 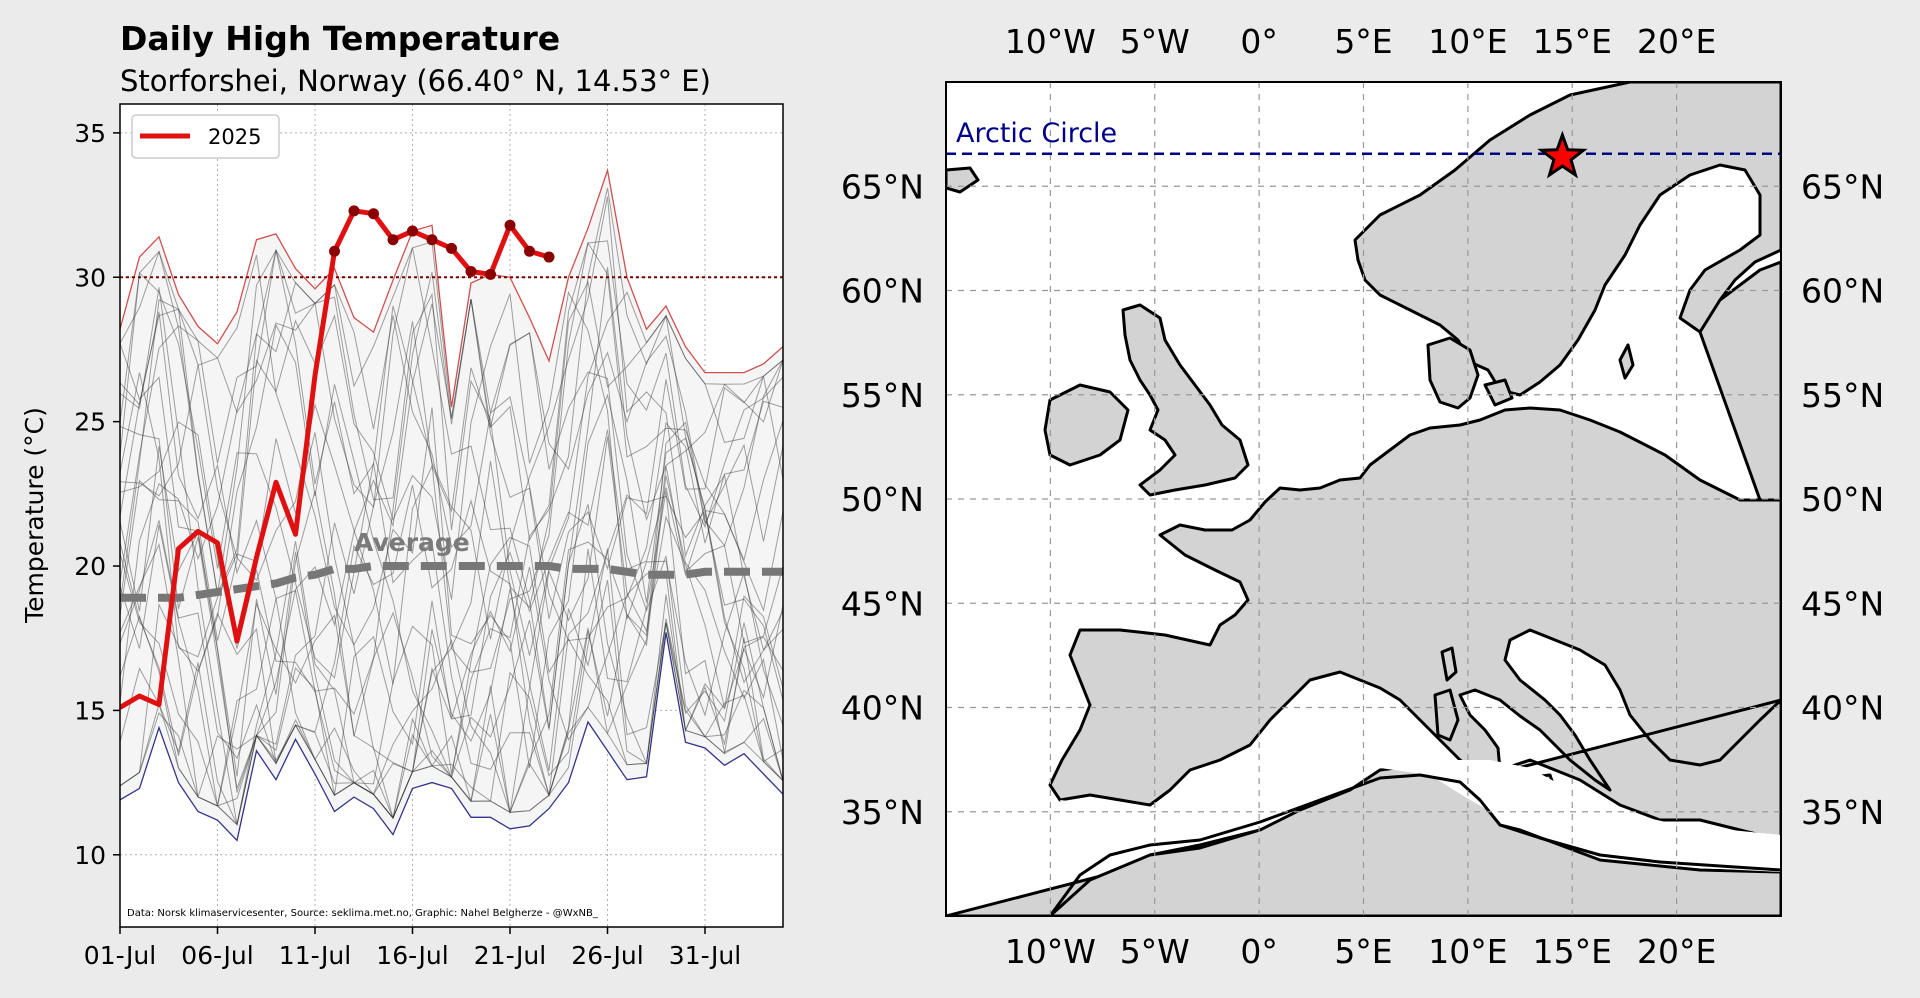 I want to click on longitude-label-top: 5°W, so click(x=1155, y=41).